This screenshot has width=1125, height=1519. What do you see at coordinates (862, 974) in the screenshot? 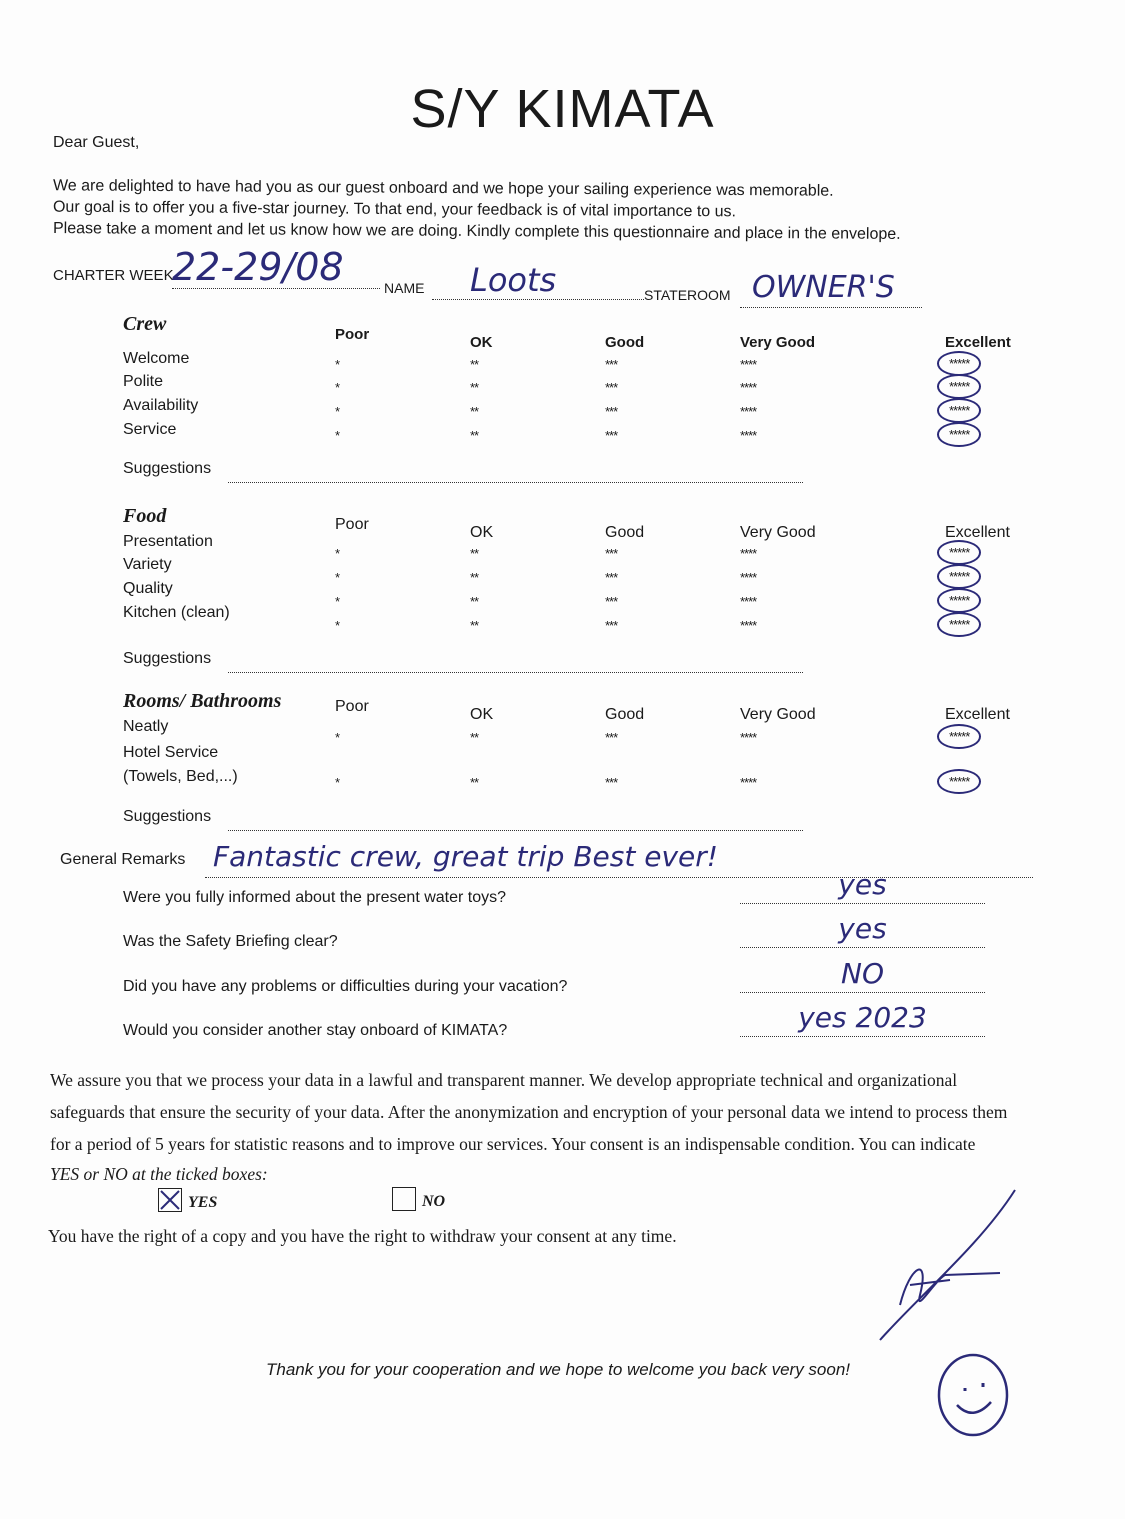
I see `question-answer: NO` at bounding box center [862, 974].